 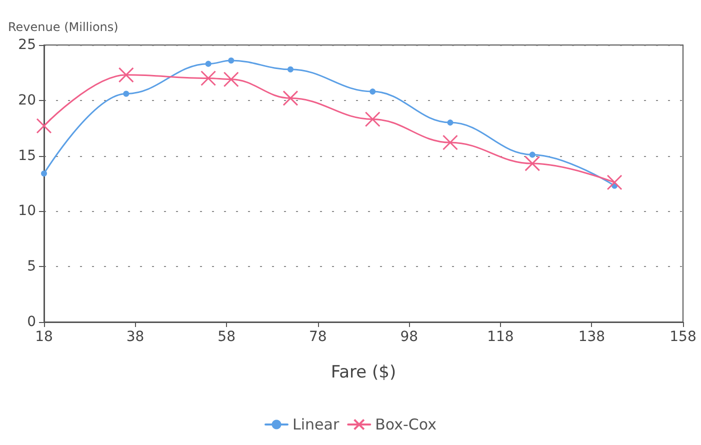 I want to click on x-tick-label: 98, so click(x=409, y=337).